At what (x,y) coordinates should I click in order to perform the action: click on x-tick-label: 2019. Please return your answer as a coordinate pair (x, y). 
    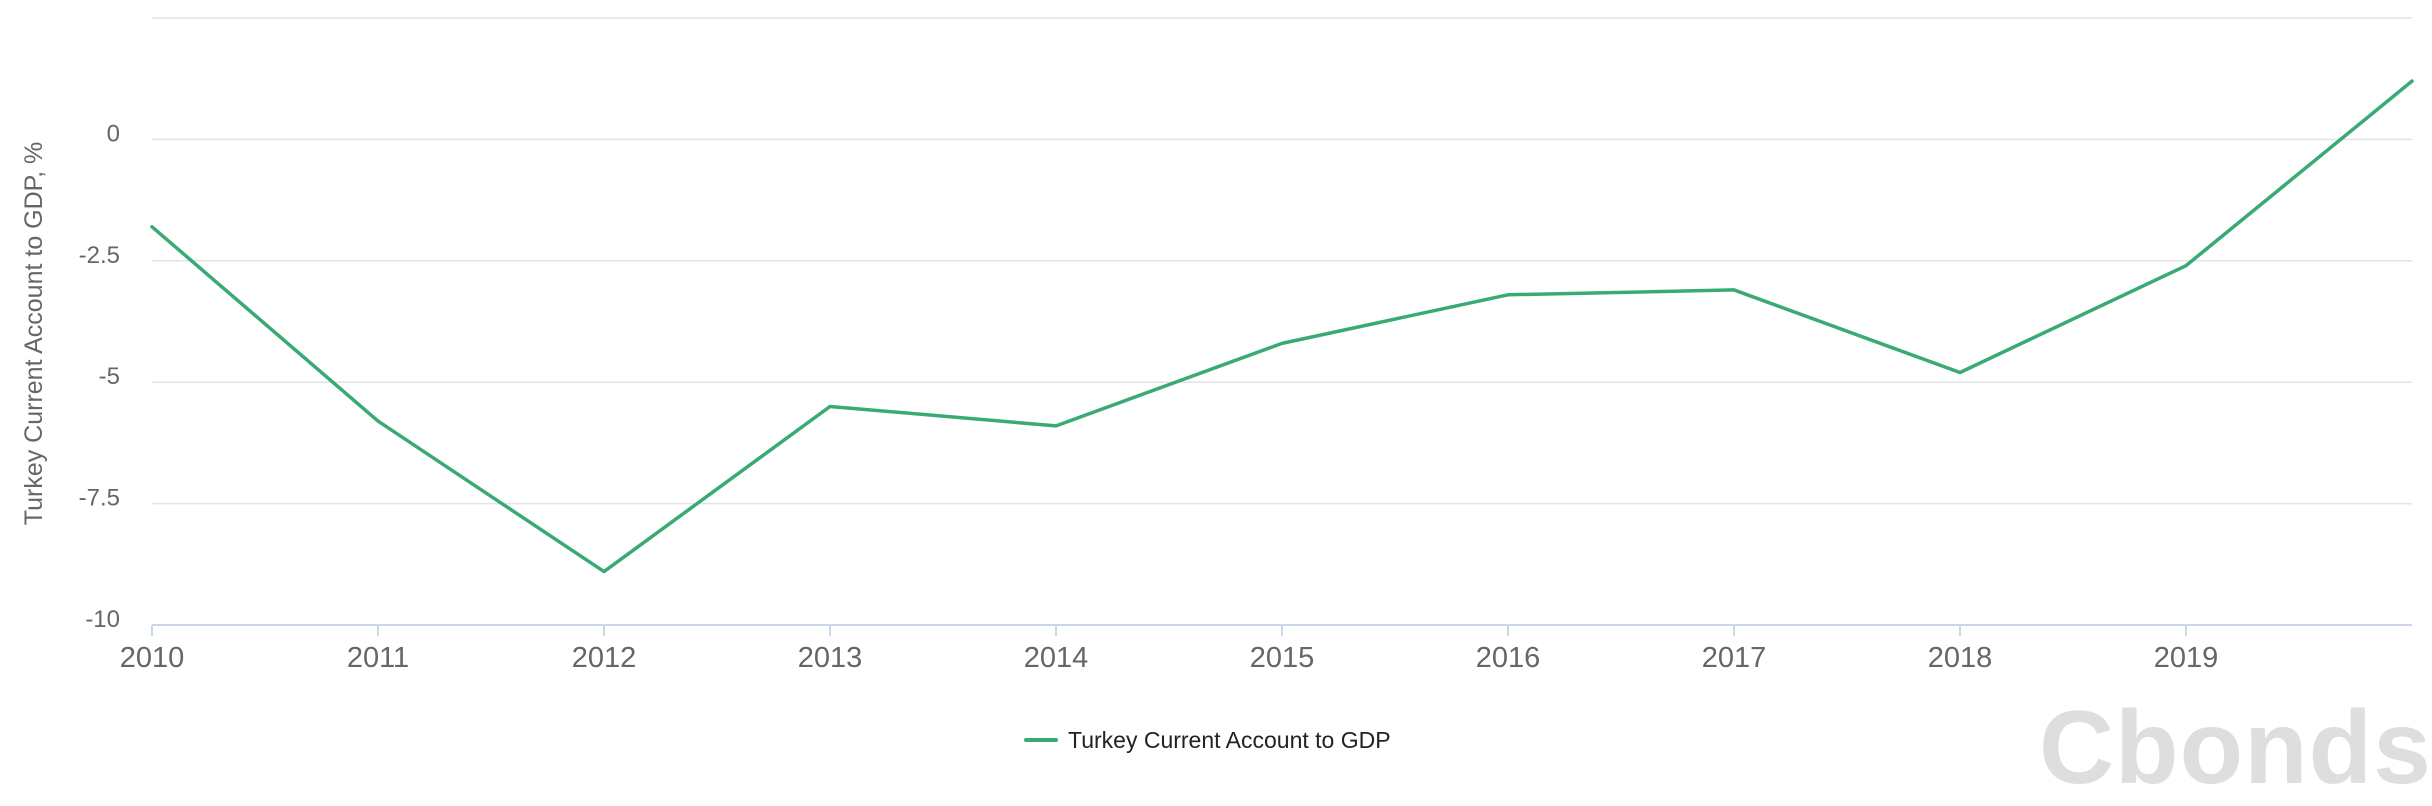
    Looking at the image, I should click on (2186, 658).